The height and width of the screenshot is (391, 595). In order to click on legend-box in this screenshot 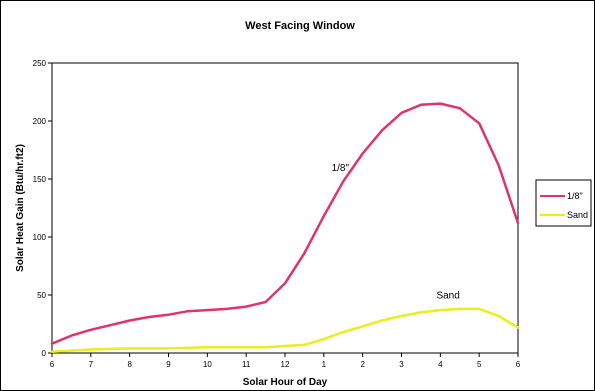, I will do `click(563, 203)`.